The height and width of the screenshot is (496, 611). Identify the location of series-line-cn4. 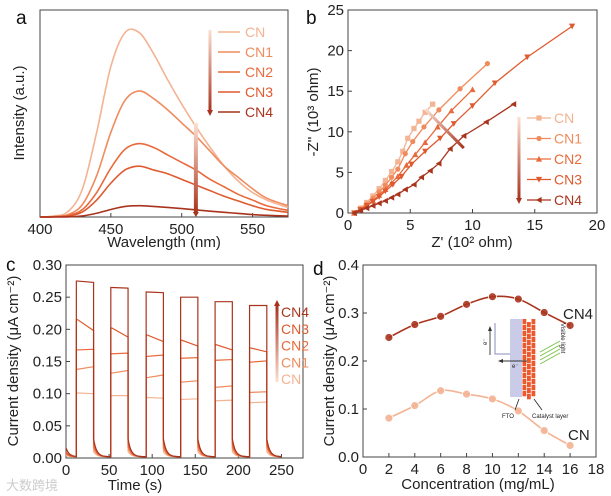
(164, 211).